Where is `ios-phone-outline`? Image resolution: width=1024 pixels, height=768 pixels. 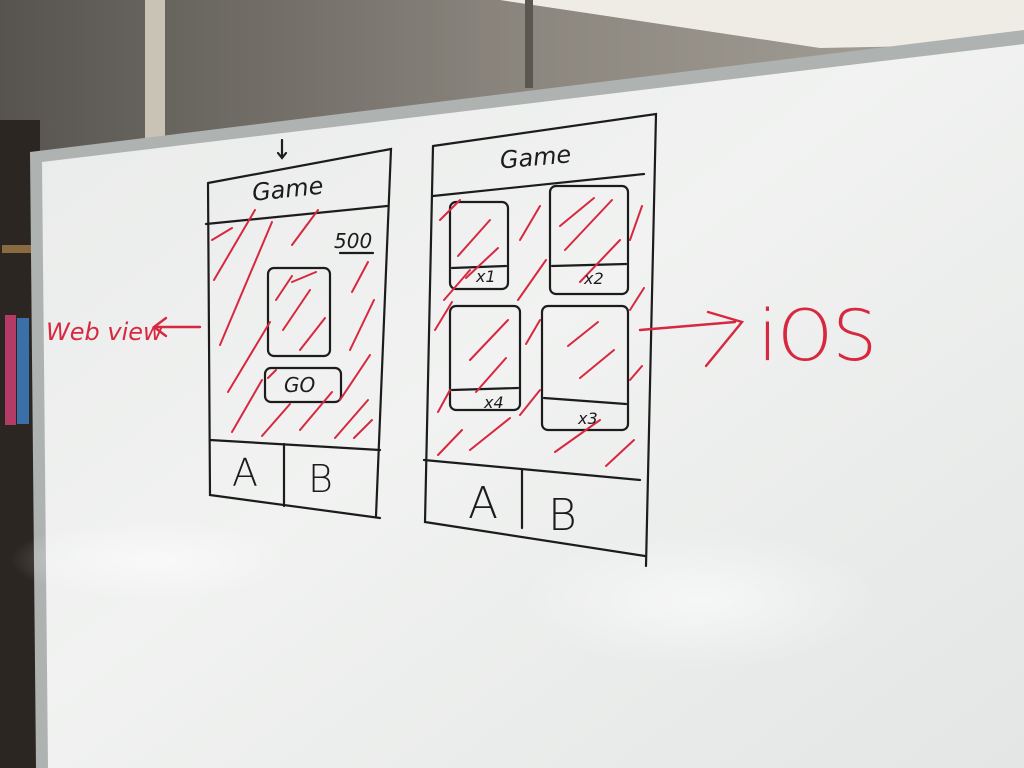 ios-phone-outline is located at coordinates (540, 340).